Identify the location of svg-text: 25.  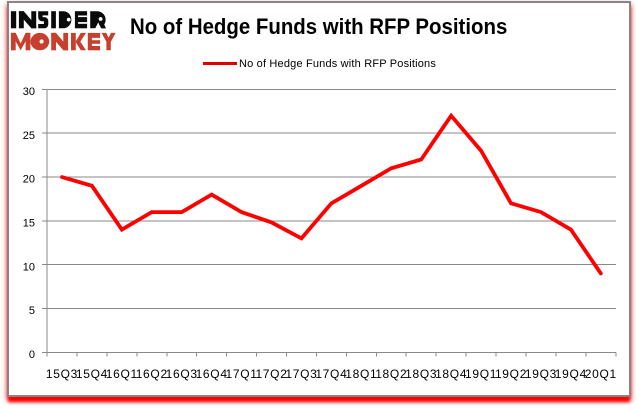
(29, 136).